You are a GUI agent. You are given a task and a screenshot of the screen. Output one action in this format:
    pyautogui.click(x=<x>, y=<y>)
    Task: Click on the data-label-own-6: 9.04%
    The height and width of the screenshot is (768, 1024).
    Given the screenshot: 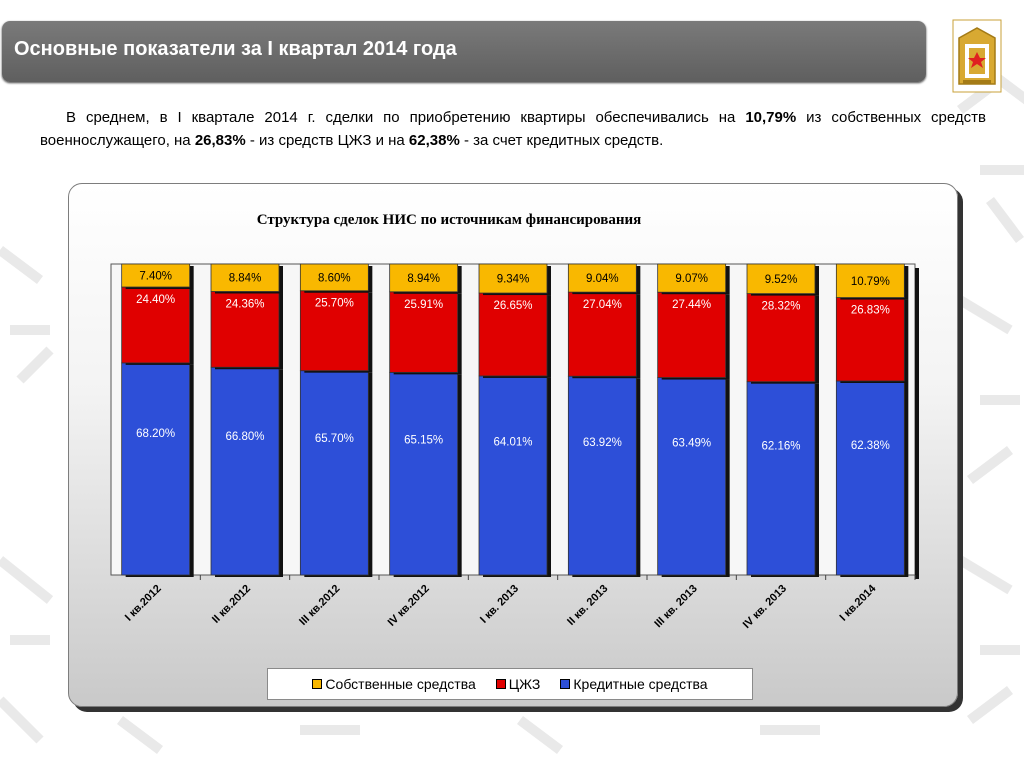 What is the action you would take?
    pyautogui.click(x=602, y=279)
    